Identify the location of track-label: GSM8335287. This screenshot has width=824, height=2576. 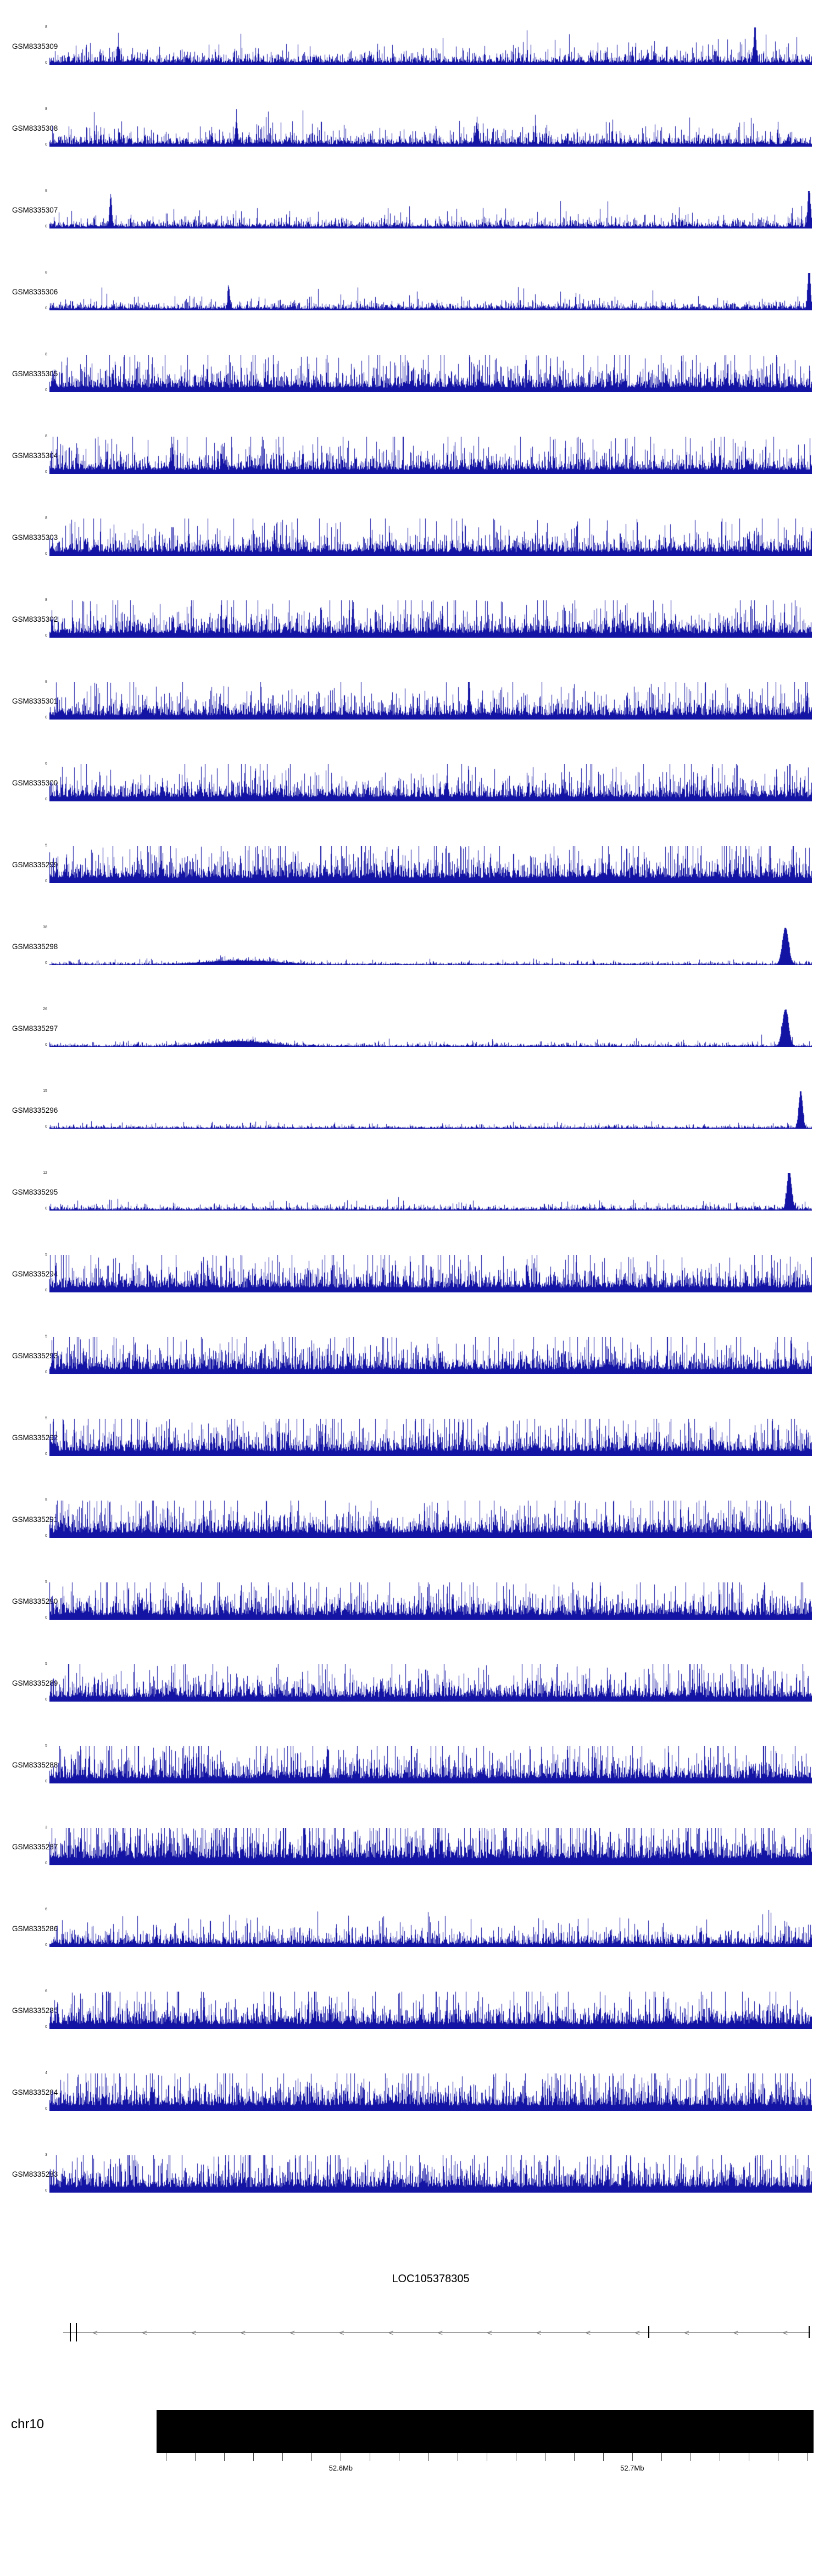
(35, 1847).